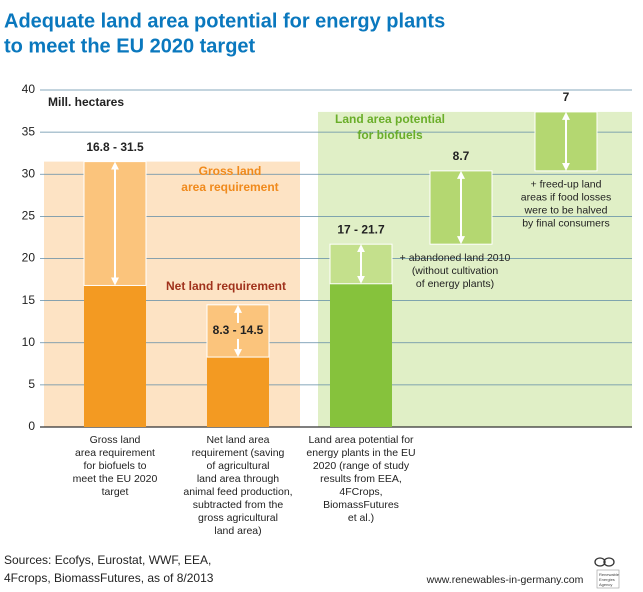 This screenshot has width=643, height=592. What do you see at coordinates (455, 284) in the screenshot?
I see `addition-note: of energy plants)` at bounding box center [455, 284].